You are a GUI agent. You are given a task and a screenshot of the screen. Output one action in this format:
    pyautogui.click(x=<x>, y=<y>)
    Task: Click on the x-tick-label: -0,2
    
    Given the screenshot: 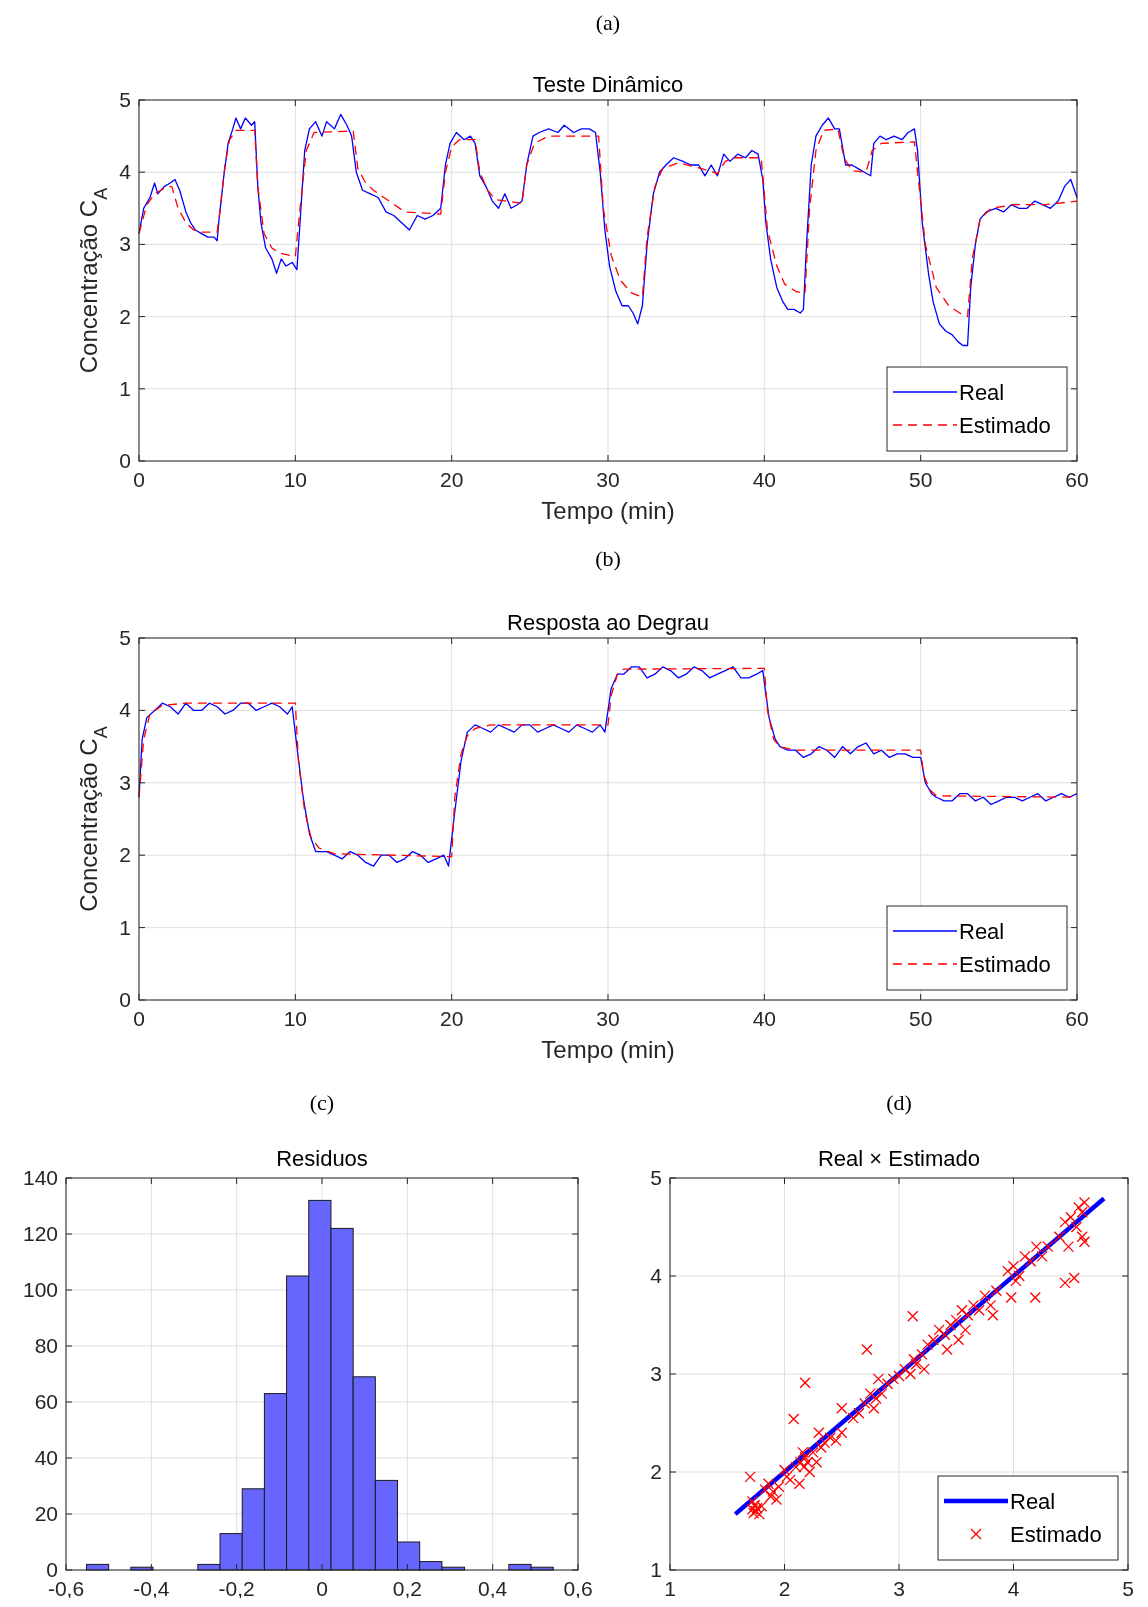 What is the action you would take?
    pyautogui.click(x=236, y=1588)
    